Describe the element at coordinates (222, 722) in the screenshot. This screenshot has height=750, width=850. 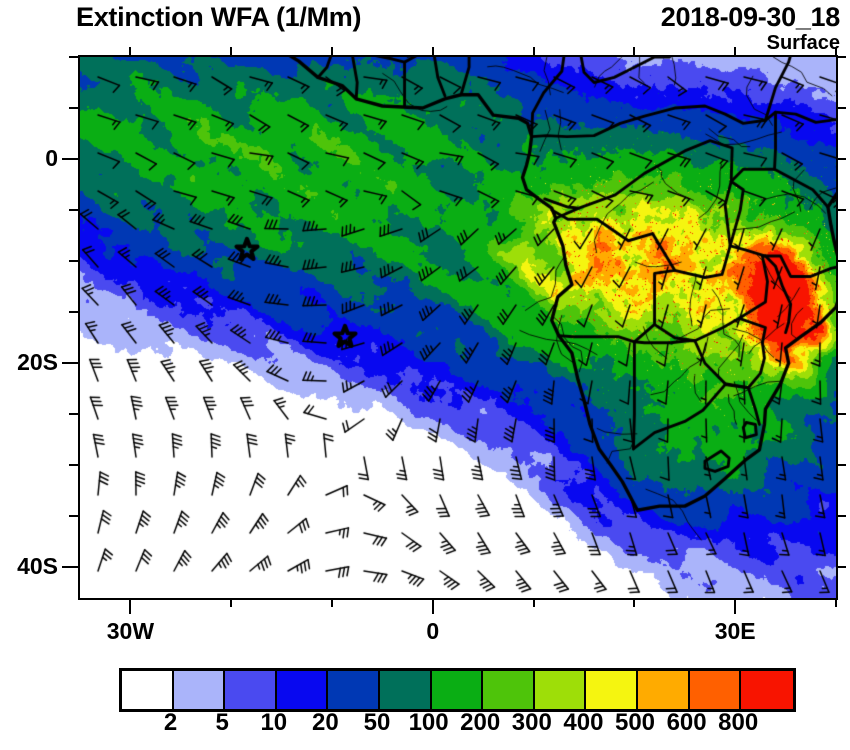
I see `colorbar-tick-label: 5` at that location.